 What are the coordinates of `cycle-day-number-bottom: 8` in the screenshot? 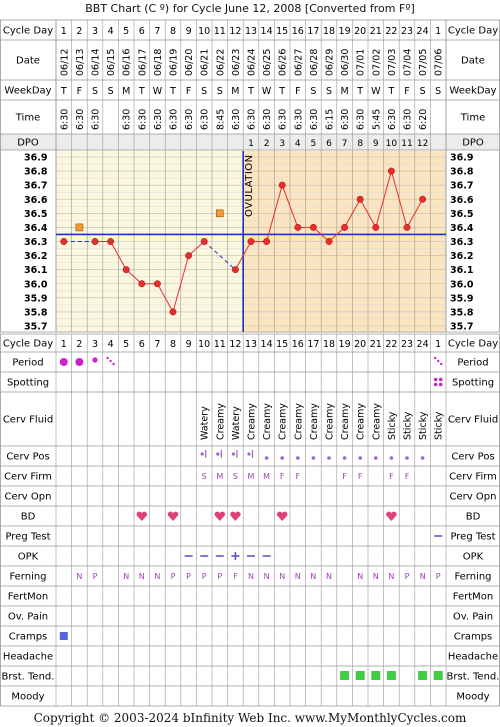 It's located at (173, 344).